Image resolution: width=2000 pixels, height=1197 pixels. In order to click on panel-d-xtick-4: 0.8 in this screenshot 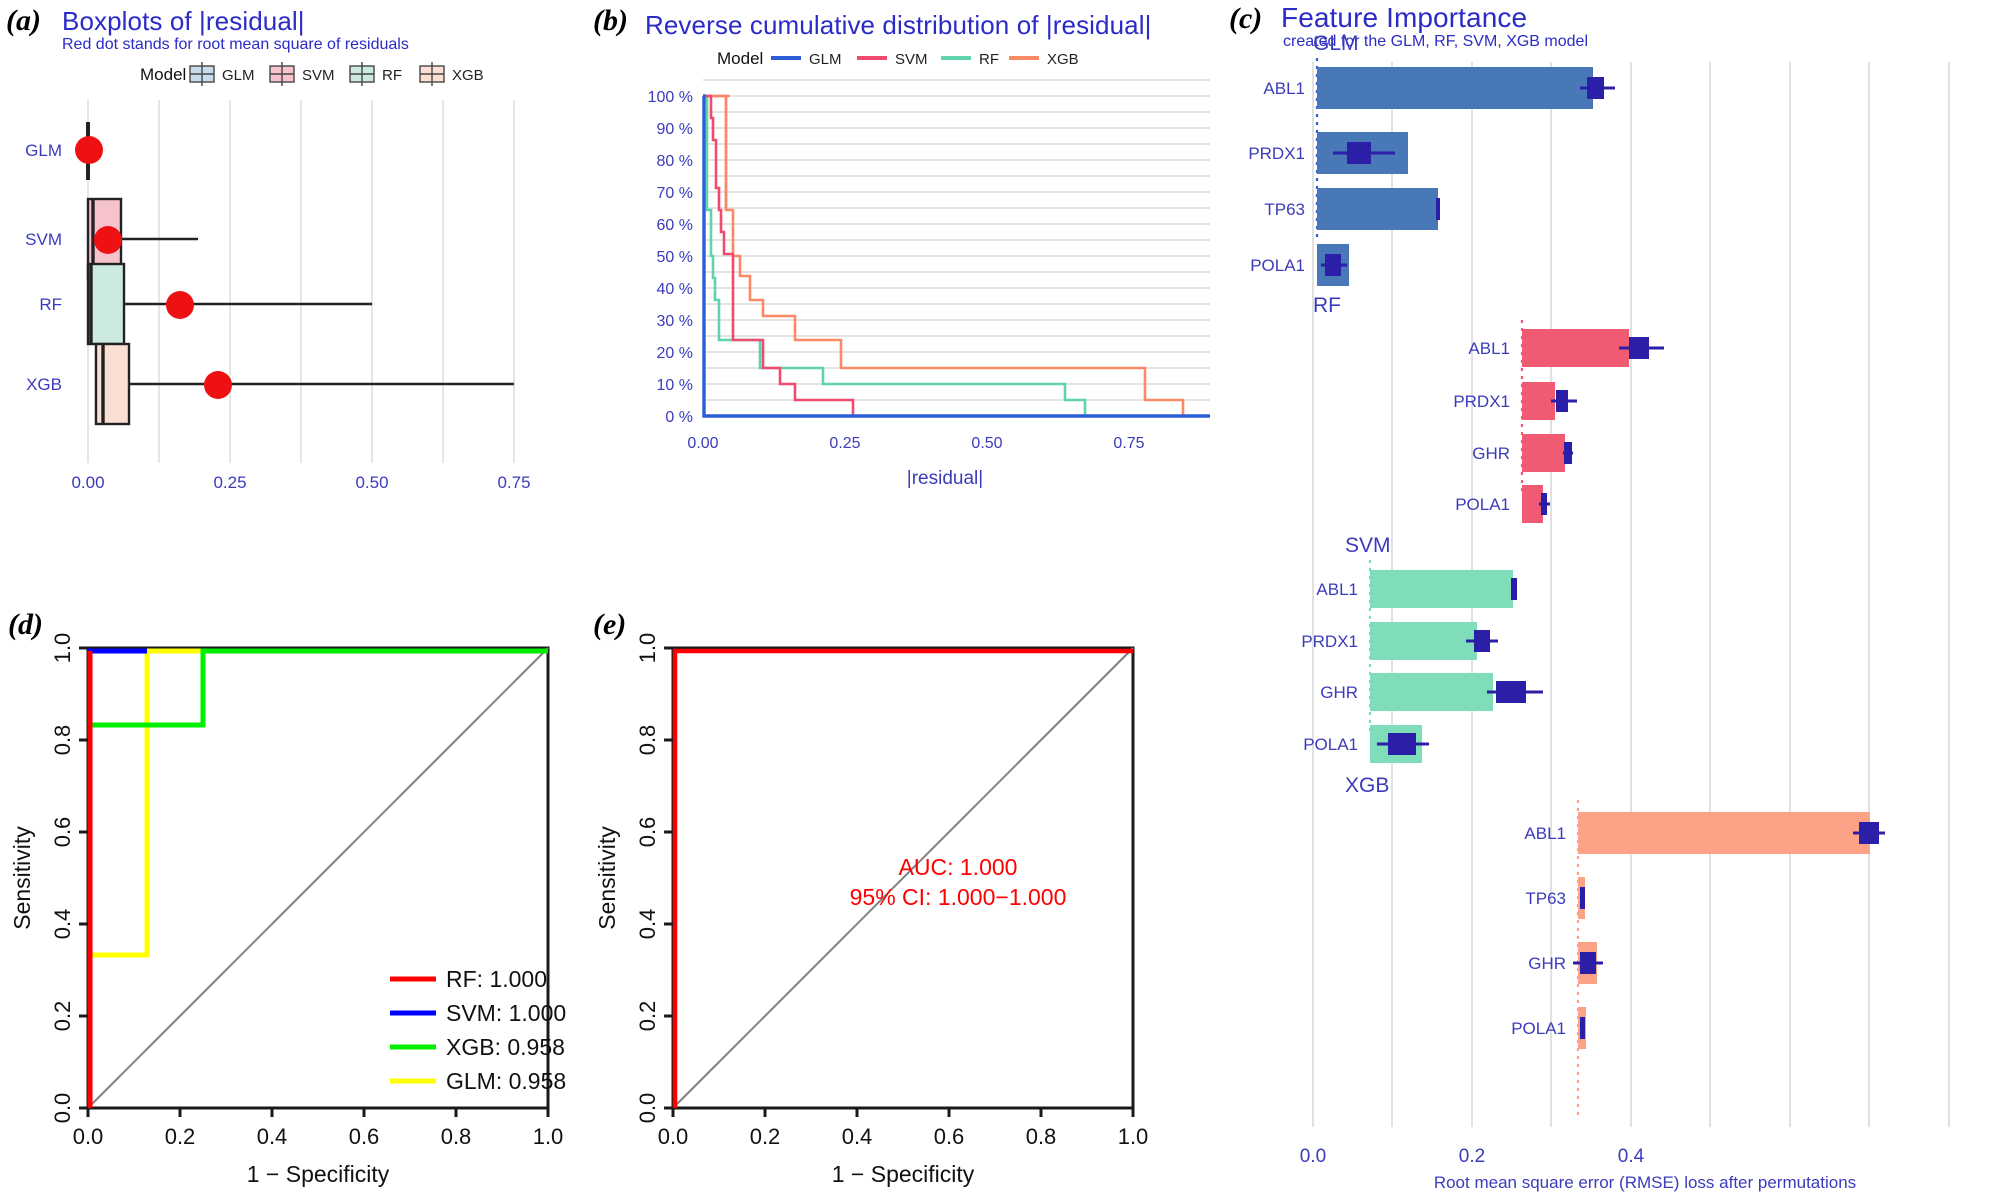, I will do `click(456, 1136)`.